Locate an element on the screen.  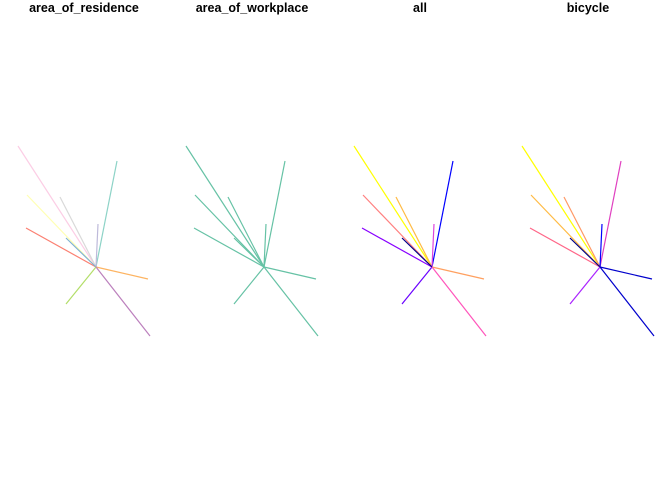
panel-title-1: area_of_residence is located at coordinates (84, 8).